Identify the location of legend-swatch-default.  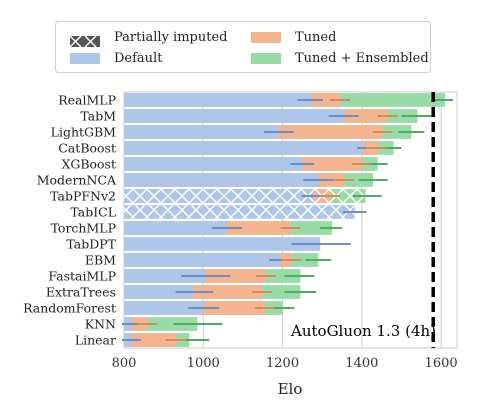
(85, 58).